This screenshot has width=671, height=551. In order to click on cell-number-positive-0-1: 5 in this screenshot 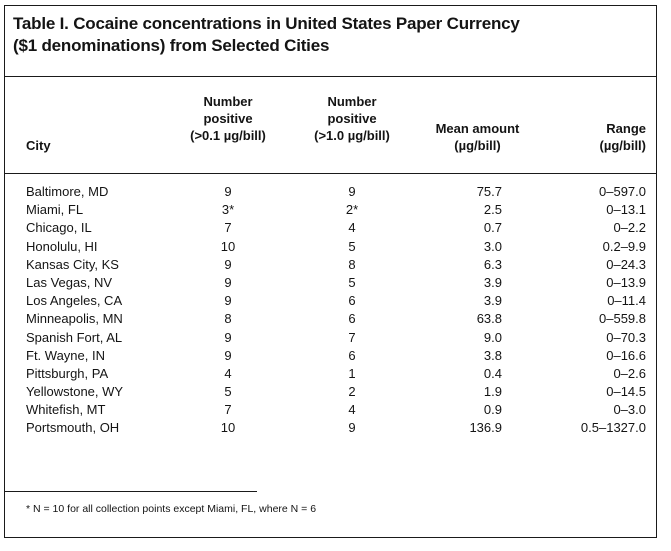, I will do `click(228, 392)`.